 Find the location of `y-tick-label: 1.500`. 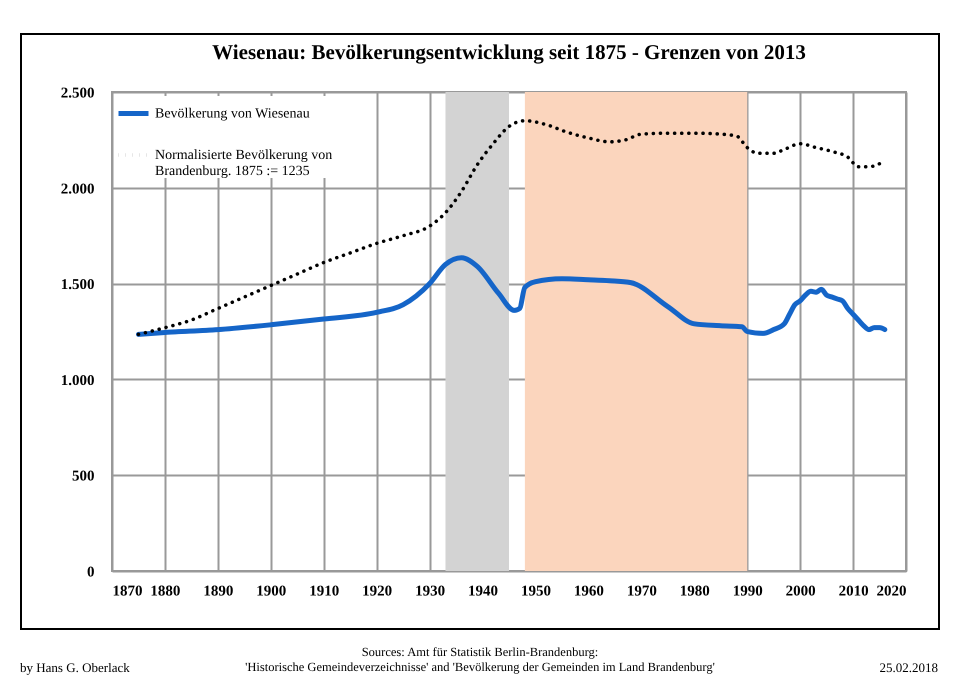

y-tick-label: 1.500 is located at coordinates (77, 285).